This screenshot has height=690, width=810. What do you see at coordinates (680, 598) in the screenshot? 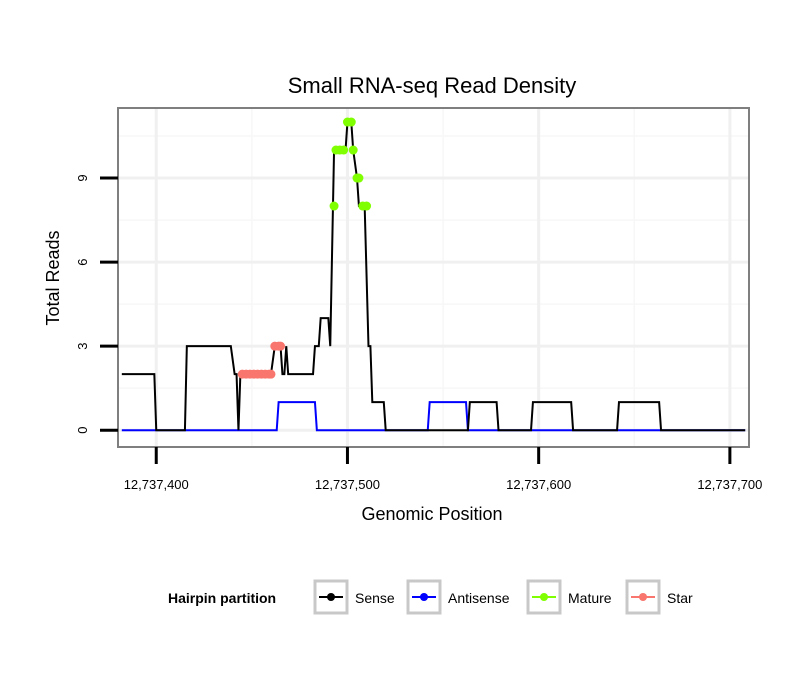
I see `legend-label-star: Star` at bounding box center [680, 598].